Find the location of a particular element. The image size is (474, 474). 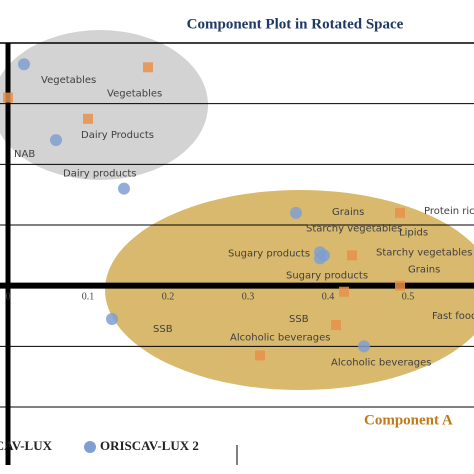

point-label: Lipids is located at coordinates (413, 232).